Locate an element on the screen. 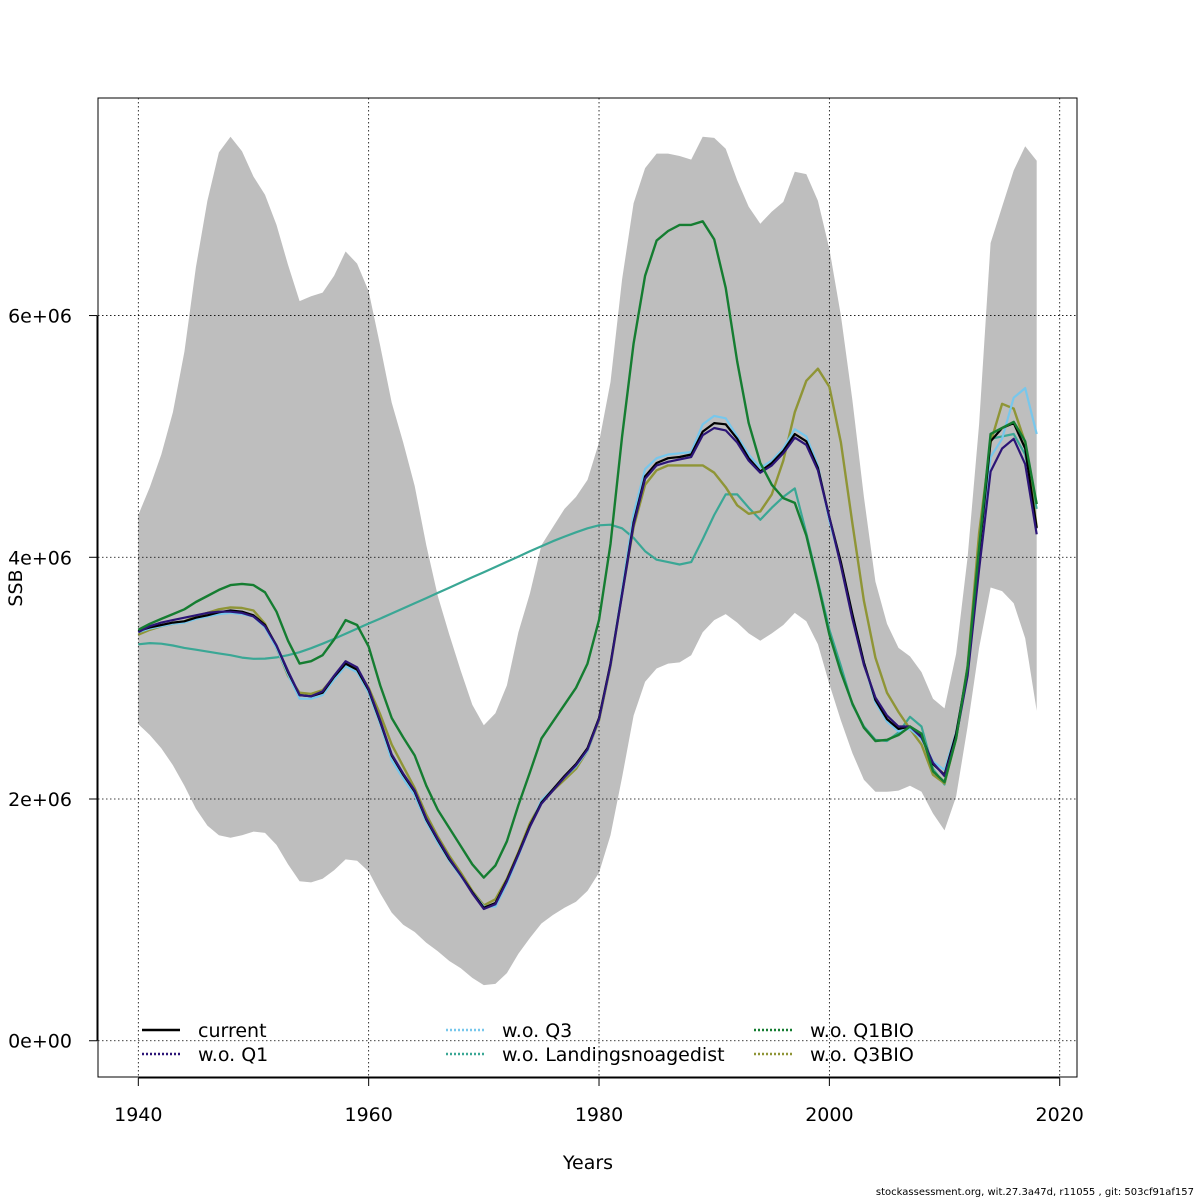 The height and width of the screenshot is (1200, 1200). legend-entry: w.o. Q1BIO is located at coordinates (834, 1031).